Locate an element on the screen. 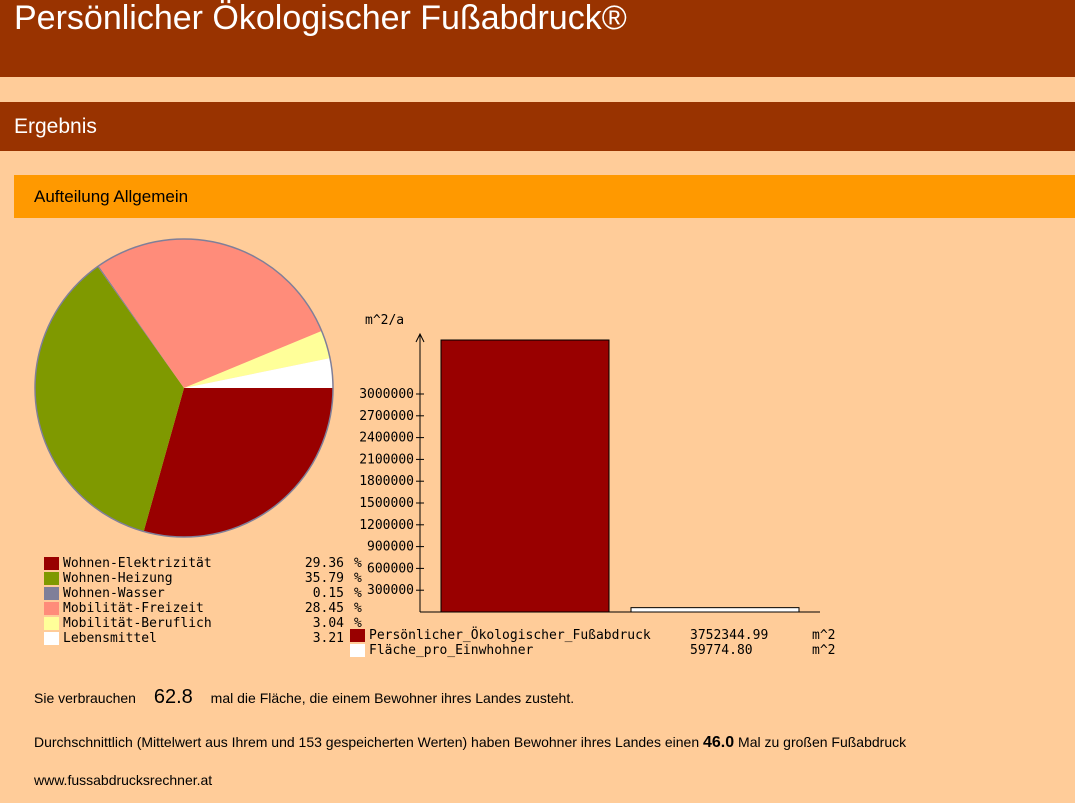  pie-legend-label: Wohnen-Elektrizität is located at coordinates (137, 563).